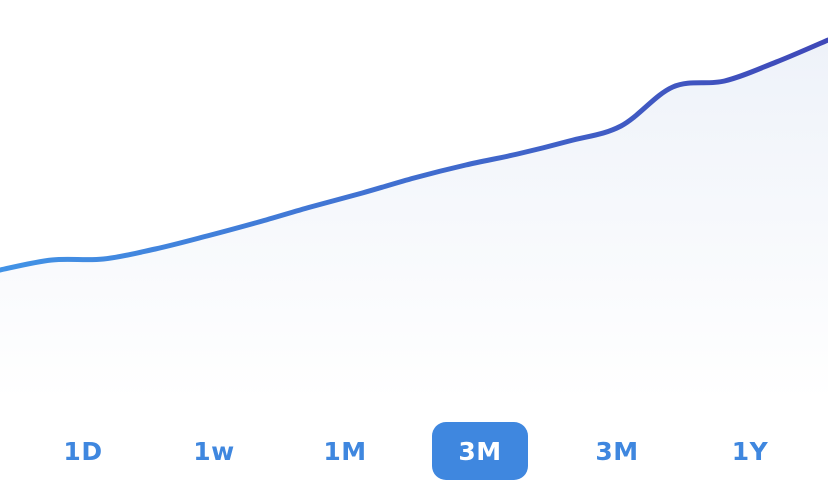 This screenshot has height=504, width=828. What do you see at coordinates (617, 451) in the screenshot?
I see `range-button-3m: 3M` at bounding box center [617, 451].